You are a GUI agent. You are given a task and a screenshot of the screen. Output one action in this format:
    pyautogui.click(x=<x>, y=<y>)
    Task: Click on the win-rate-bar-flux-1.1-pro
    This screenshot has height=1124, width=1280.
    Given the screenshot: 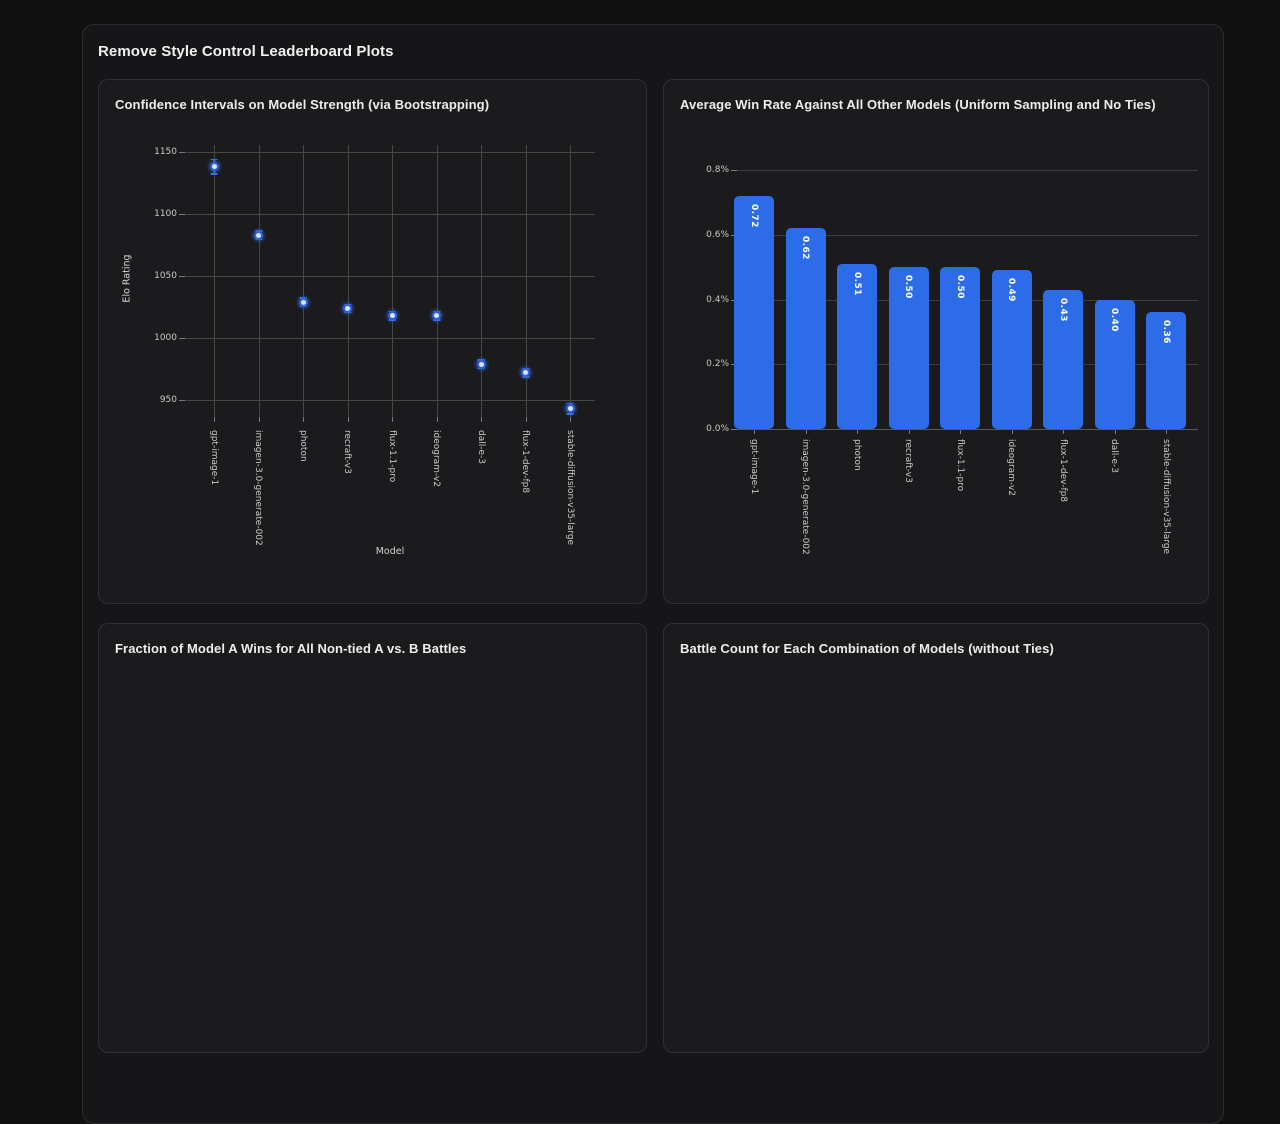 What is the action you would take?
    pyautogui.click(x=960, y=348)
    